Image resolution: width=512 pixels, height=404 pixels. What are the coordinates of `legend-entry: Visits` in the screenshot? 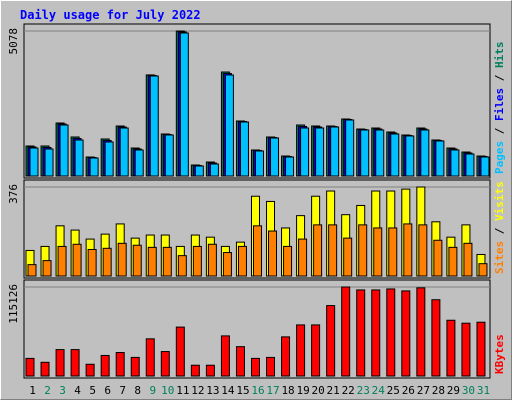 It's located at (499, 201).